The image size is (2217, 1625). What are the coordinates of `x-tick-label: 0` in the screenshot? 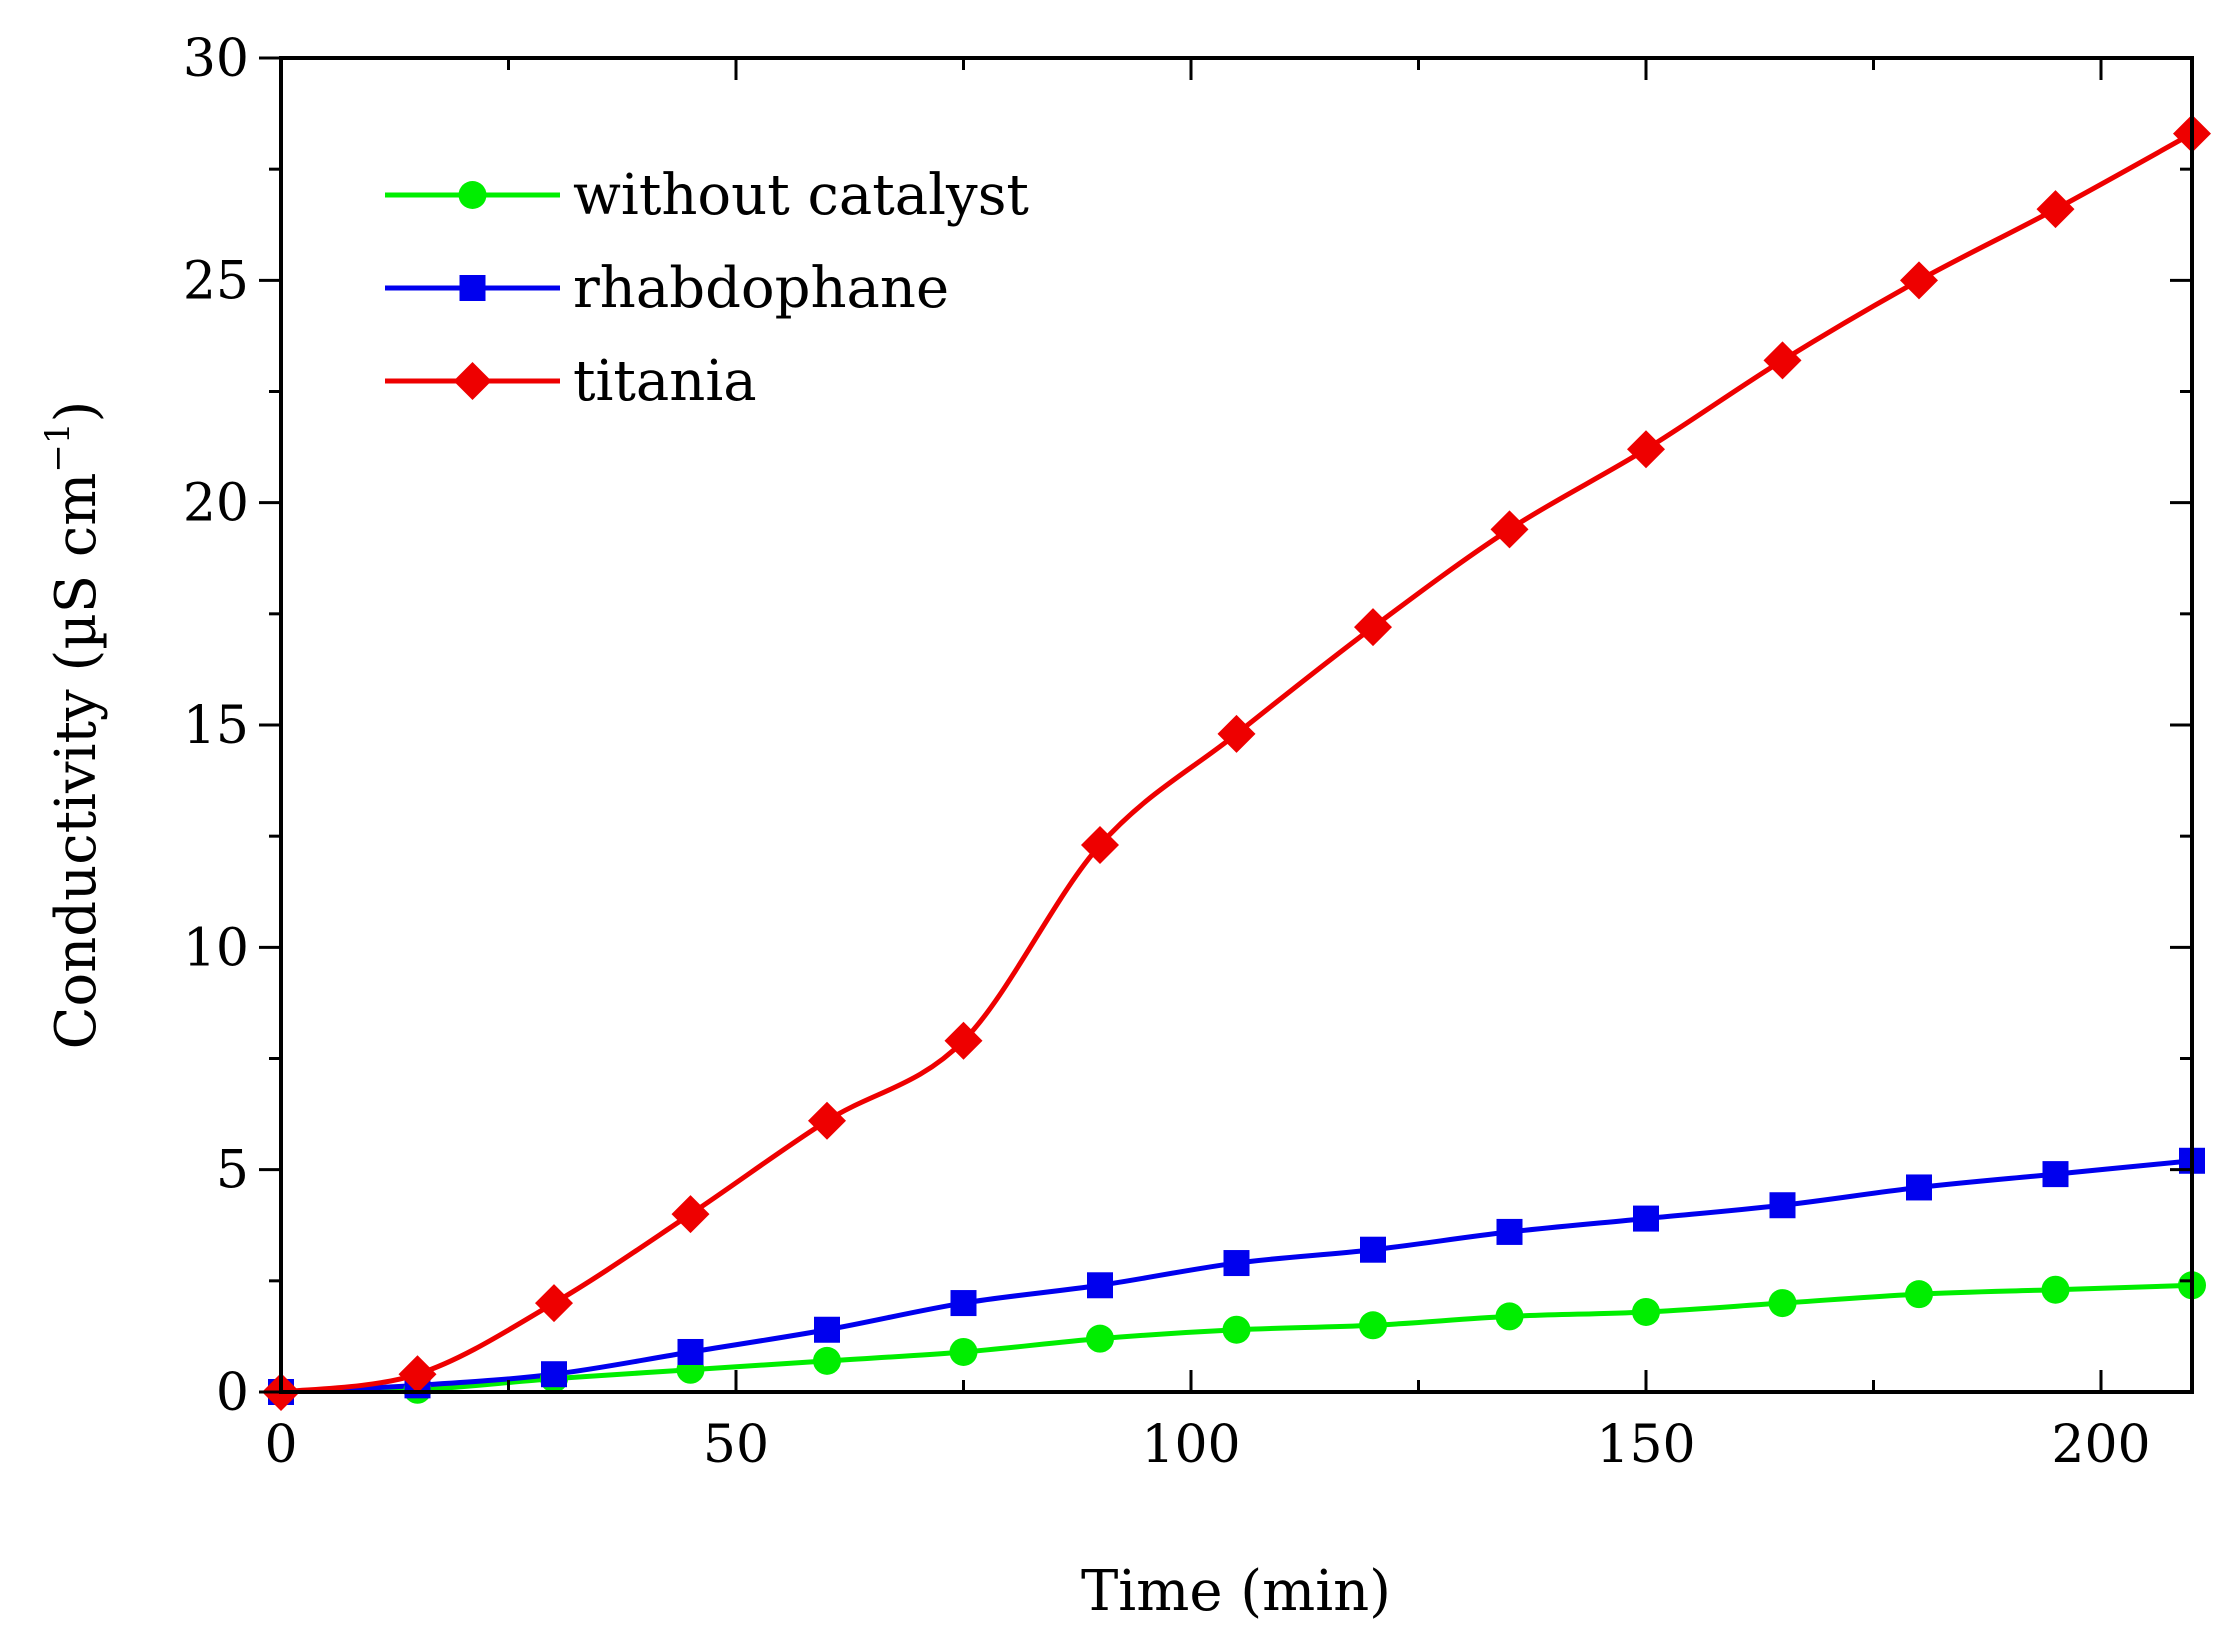 It's located at (280, 1445).